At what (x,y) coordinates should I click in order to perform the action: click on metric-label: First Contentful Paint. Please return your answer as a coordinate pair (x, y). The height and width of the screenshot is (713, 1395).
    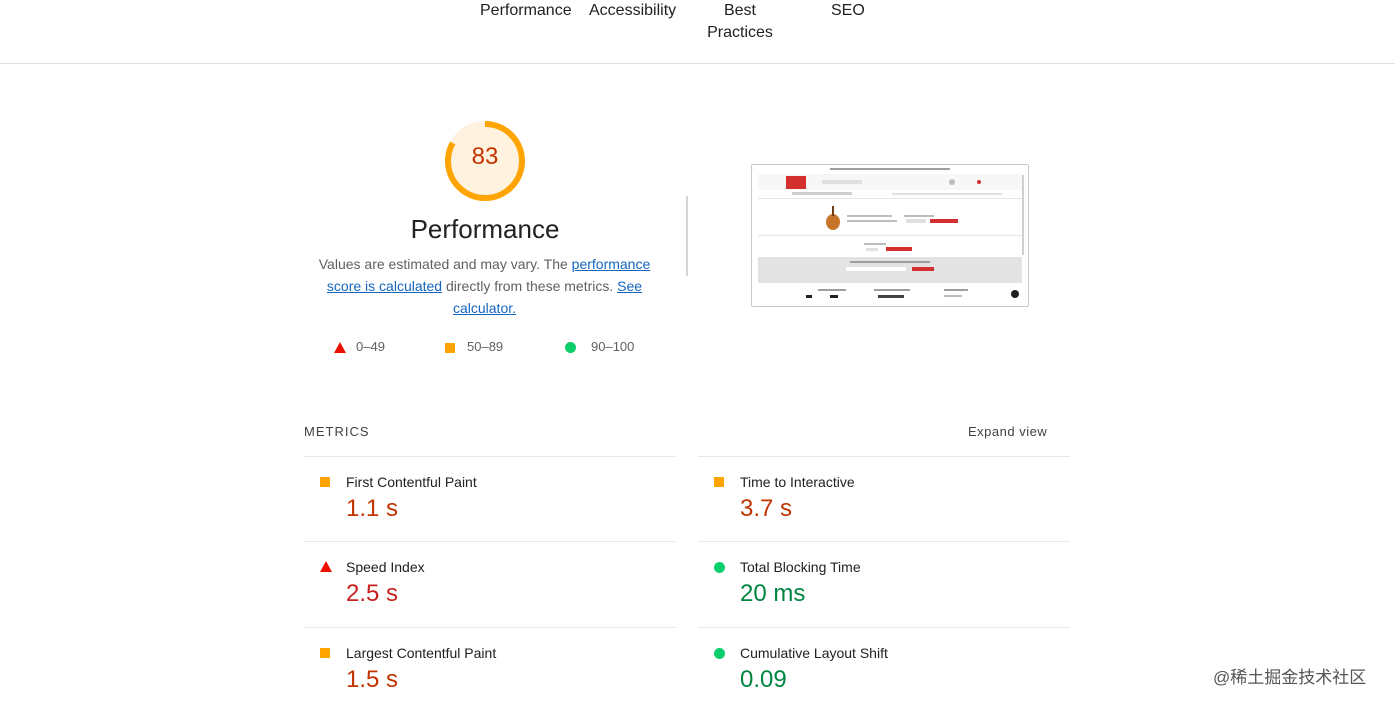
    Looking at the image, I should click on (411, 482).